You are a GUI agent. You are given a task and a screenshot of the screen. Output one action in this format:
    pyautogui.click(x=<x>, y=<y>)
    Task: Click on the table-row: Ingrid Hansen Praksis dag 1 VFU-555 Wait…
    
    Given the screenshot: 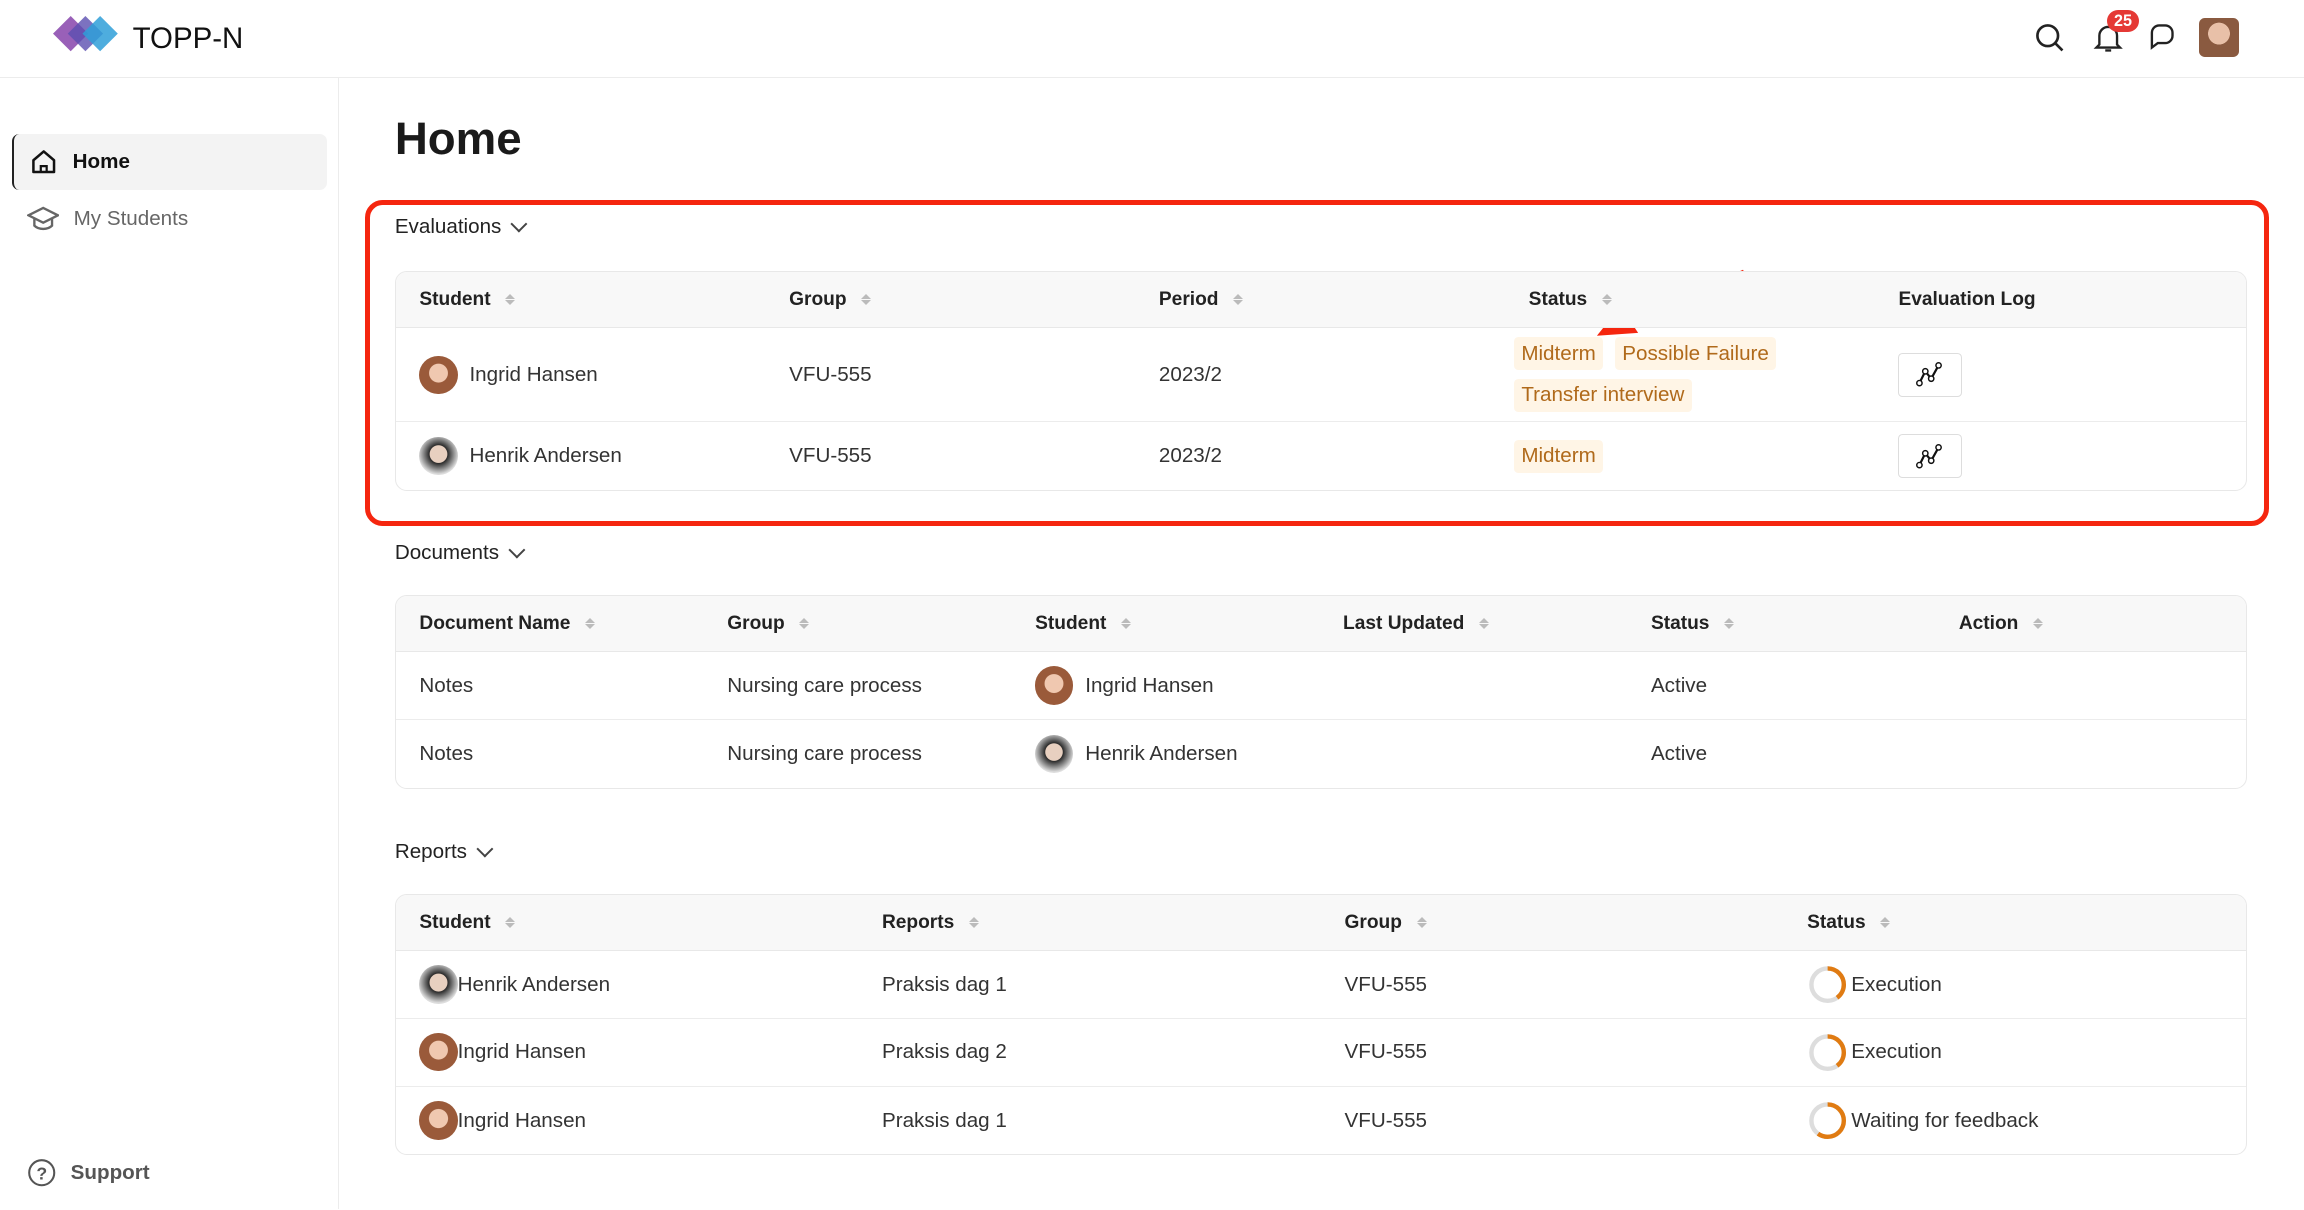 What is the action you would take?
    pyautogui.click(x=1321, y=1121)
    